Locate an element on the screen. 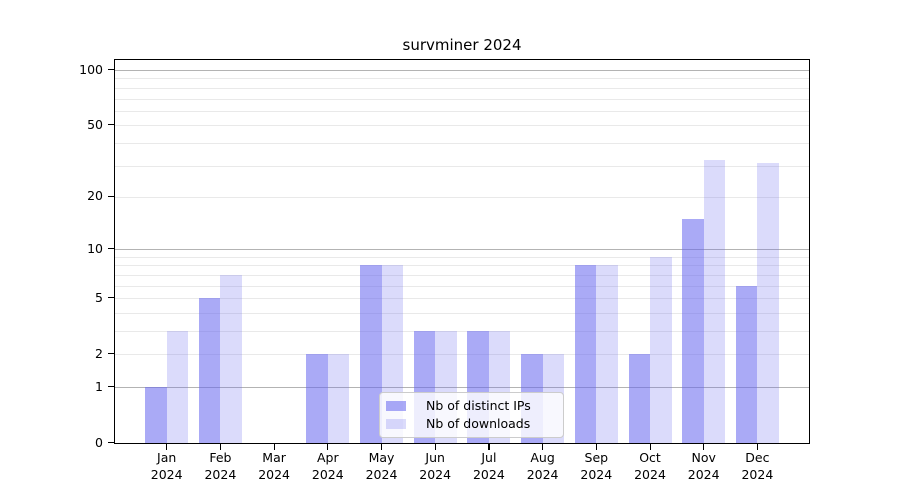 The image size is (900, 500). legend-label: Nb of downloads is located at coordinates (478, 423).